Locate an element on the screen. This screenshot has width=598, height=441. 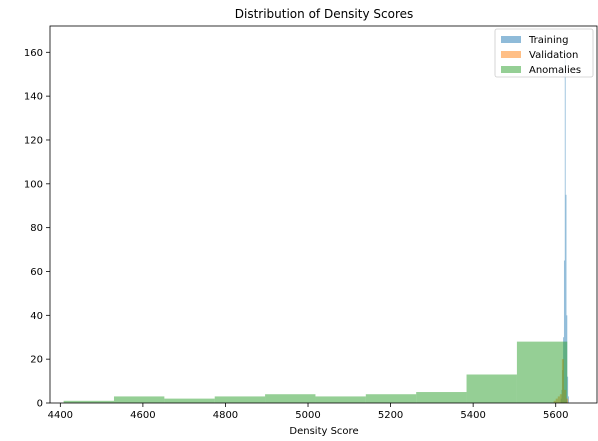
legend-swatch-training is located at coordinates (511, 39).